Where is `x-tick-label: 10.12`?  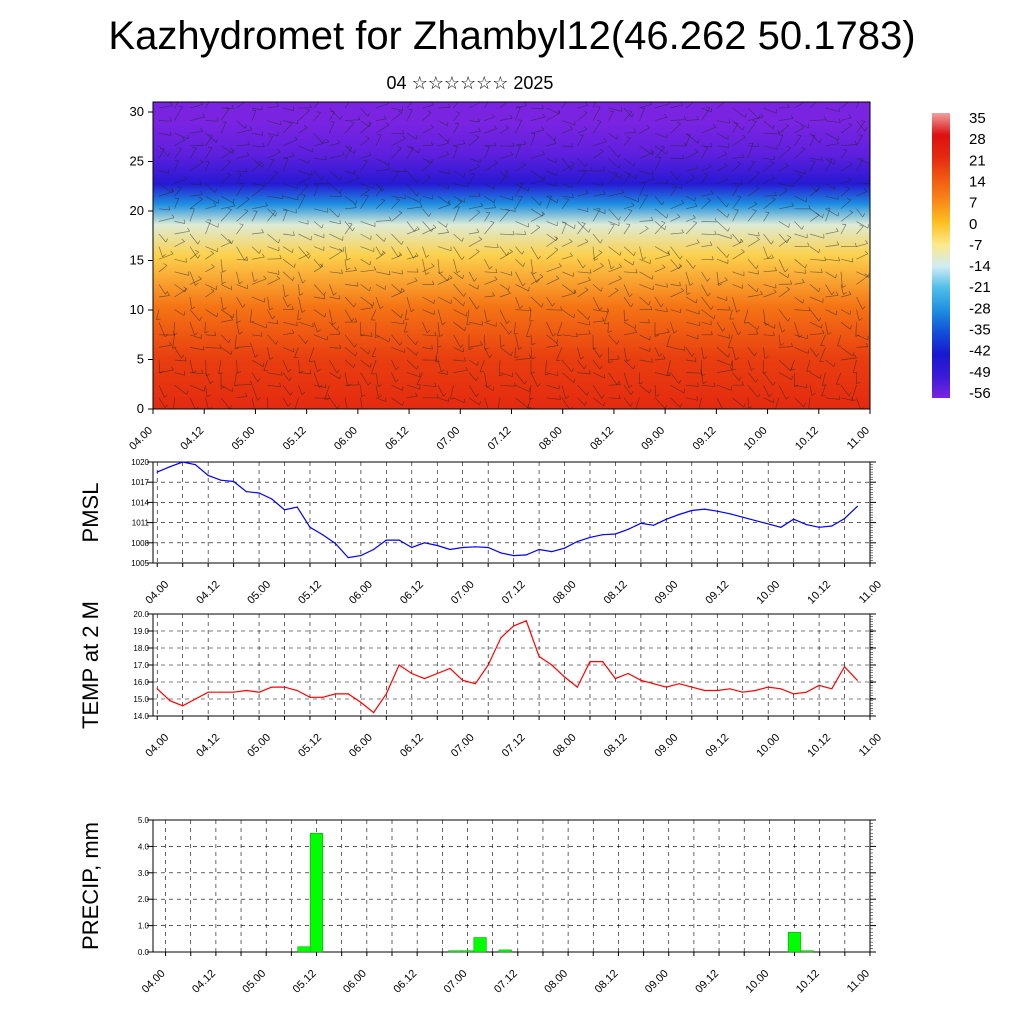 x-tick-label: 10.12 is located at coordinates (808, 982).